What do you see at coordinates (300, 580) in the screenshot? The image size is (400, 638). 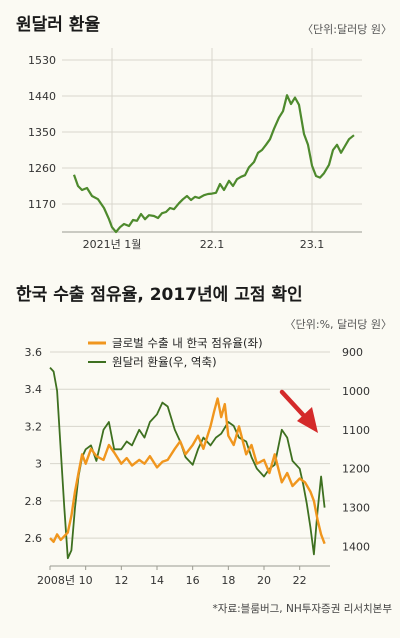 I see `chart2-x-tick-label-7: 22` at bounding box center [300, 580].